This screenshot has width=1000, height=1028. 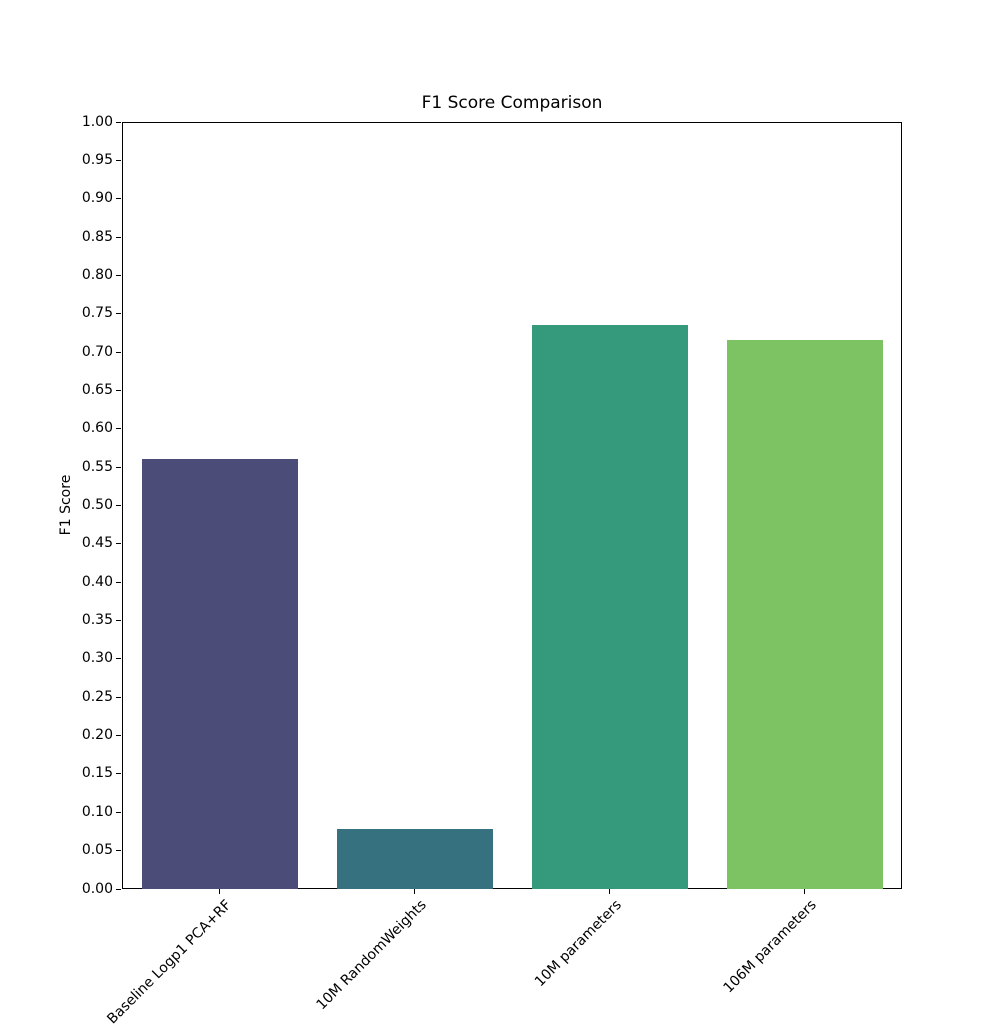 What do you see at coordinates (97, 466) in the screenshot?
I see `y-tick-label: 0.55` at bounding box center [97, 466].